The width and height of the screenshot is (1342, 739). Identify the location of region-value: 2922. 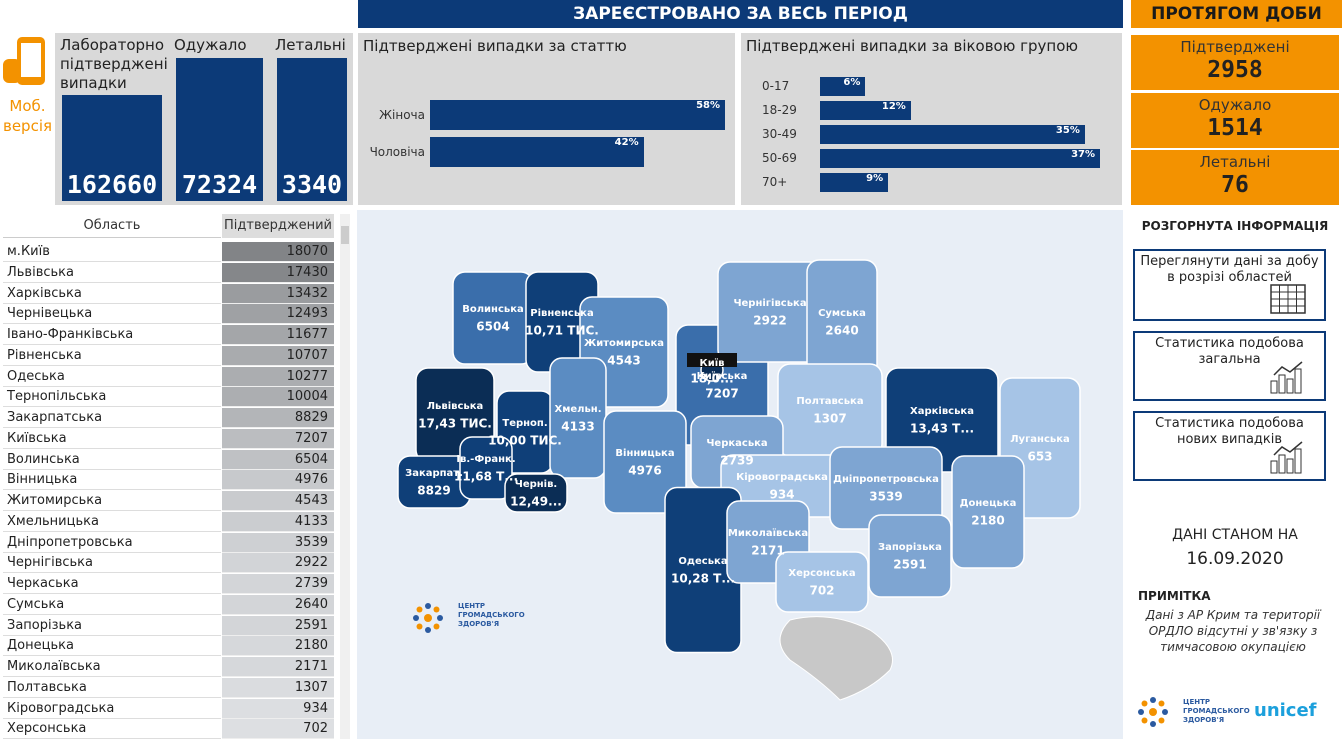
(278, 563).